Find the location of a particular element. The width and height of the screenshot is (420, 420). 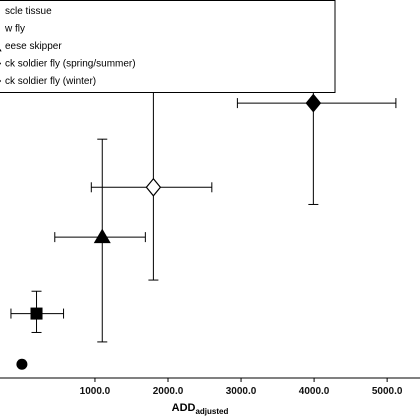

legend-label: w fly is located at coordinates (14, 29).